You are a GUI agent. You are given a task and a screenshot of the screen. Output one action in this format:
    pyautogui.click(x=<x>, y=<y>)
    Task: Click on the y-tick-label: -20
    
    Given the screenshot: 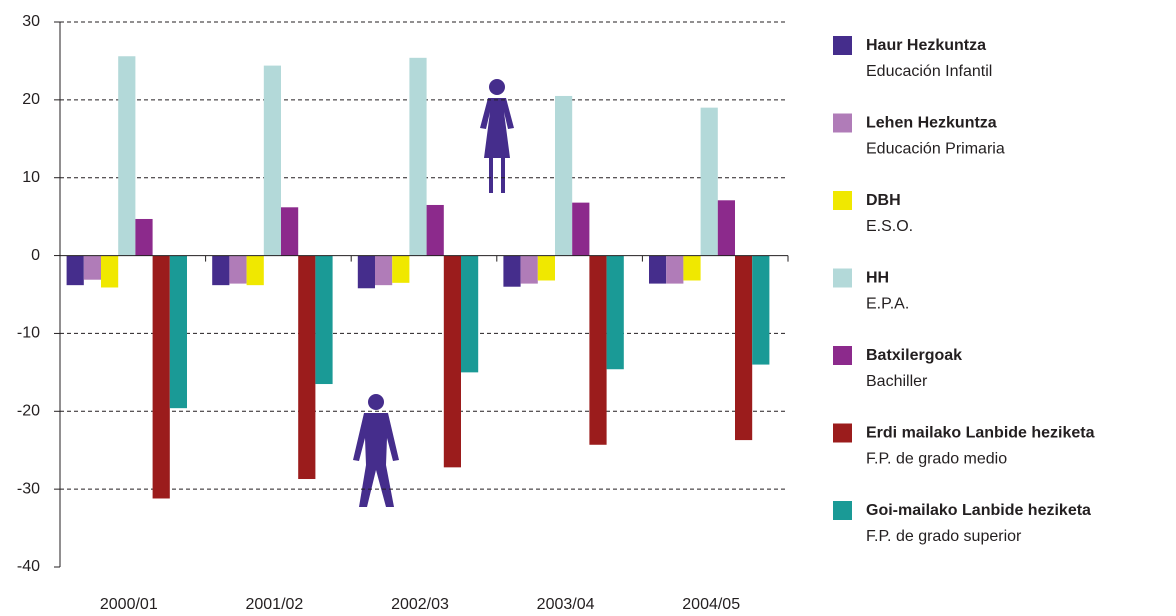 What is the action you would take?
    pyautogui.click(x=28, y=411)
    